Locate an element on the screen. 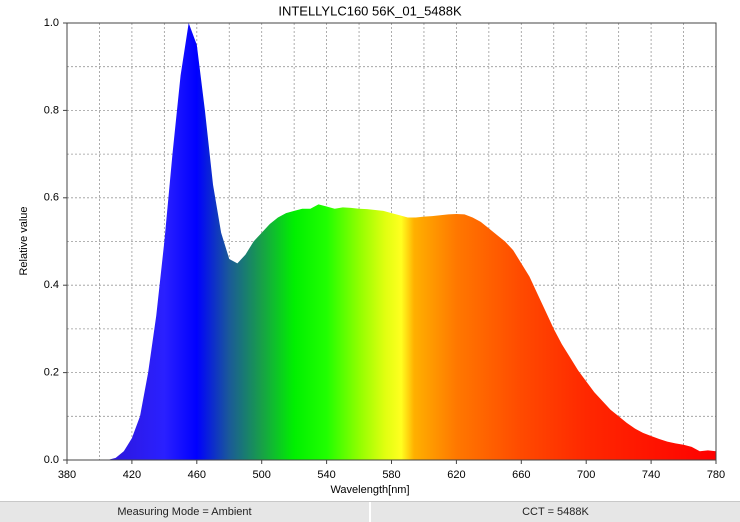 The width and height of the screenshot is (740, 522). y-tick-label: 0.6 is located at coordinates (51, 198).